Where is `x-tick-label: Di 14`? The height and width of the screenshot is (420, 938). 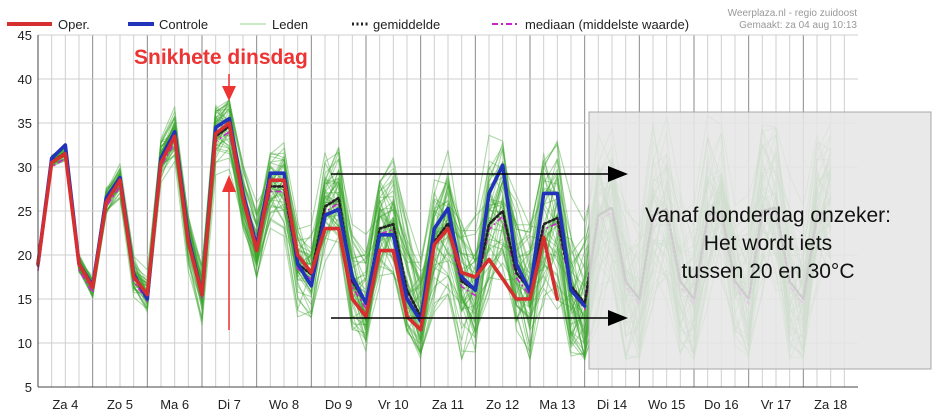
x-tick-label: Di 14 is located at coordinates (612, 404).